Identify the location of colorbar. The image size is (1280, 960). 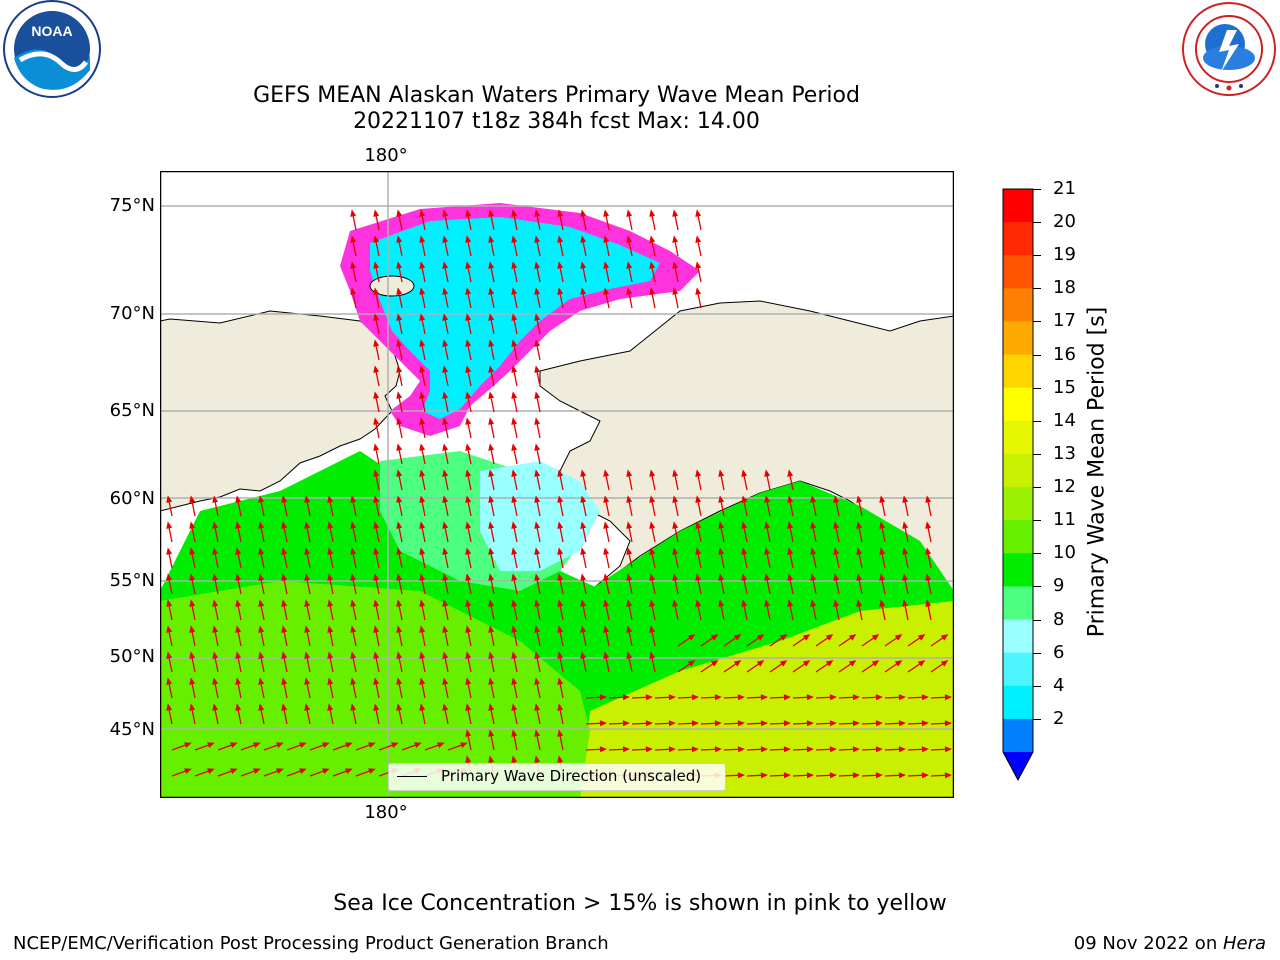
(1020, 486).